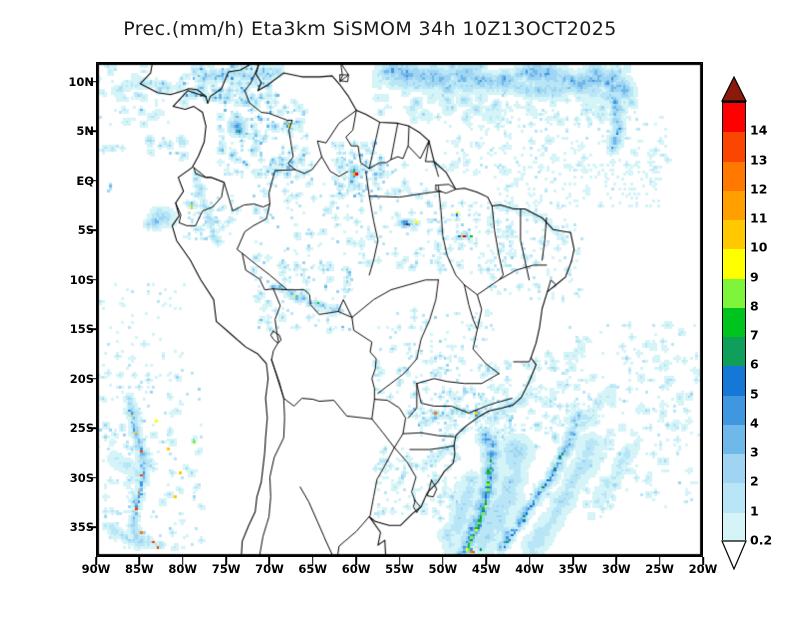 This screenshot has width=800, height=618. What do you see at coordinates (81, 428) in the screenshot?
I see `y-tick-25S: 25S` at bounding box center [81, 428].